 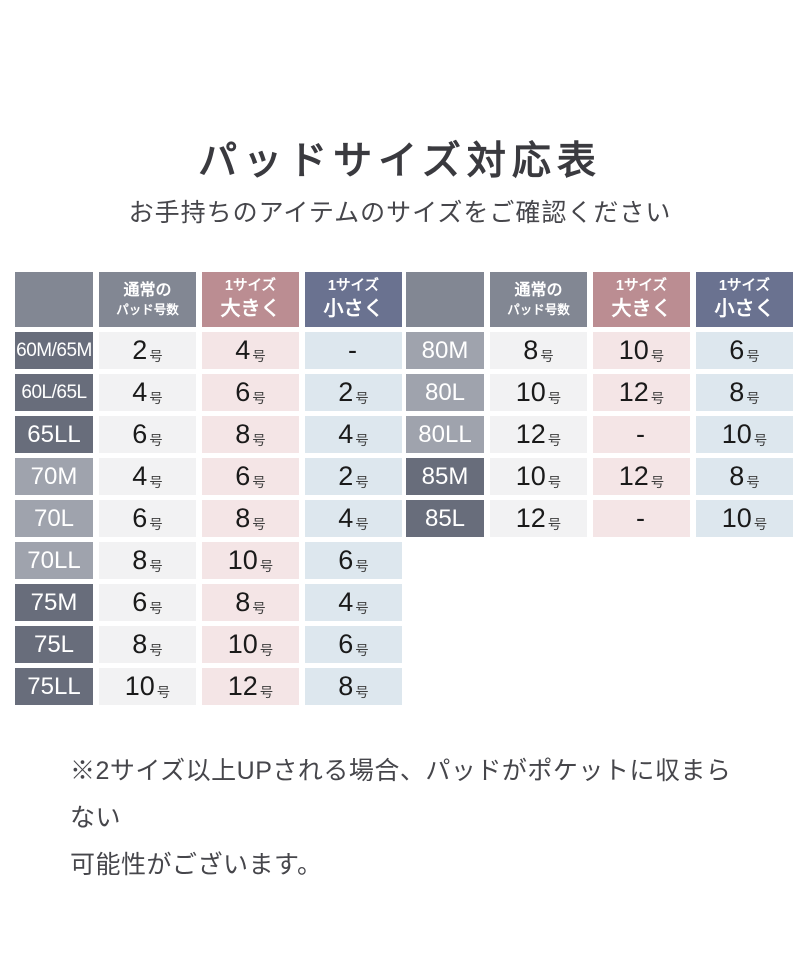 I want to click on row-label: 85M, so click(x=445, y=476).